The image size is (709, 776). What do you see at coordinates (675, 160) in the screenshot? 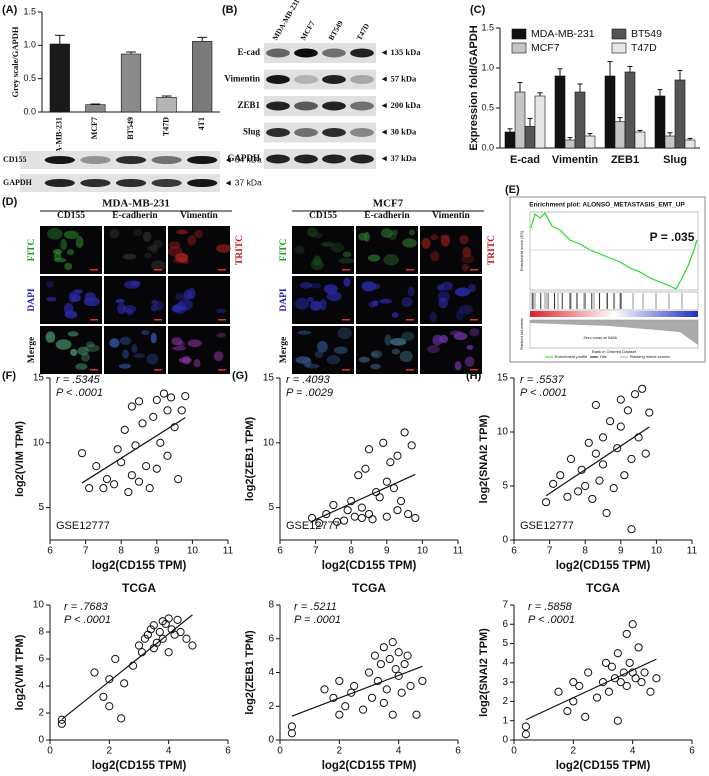
I see `x-tick-label: Slug` at bounding box center [675, 160].